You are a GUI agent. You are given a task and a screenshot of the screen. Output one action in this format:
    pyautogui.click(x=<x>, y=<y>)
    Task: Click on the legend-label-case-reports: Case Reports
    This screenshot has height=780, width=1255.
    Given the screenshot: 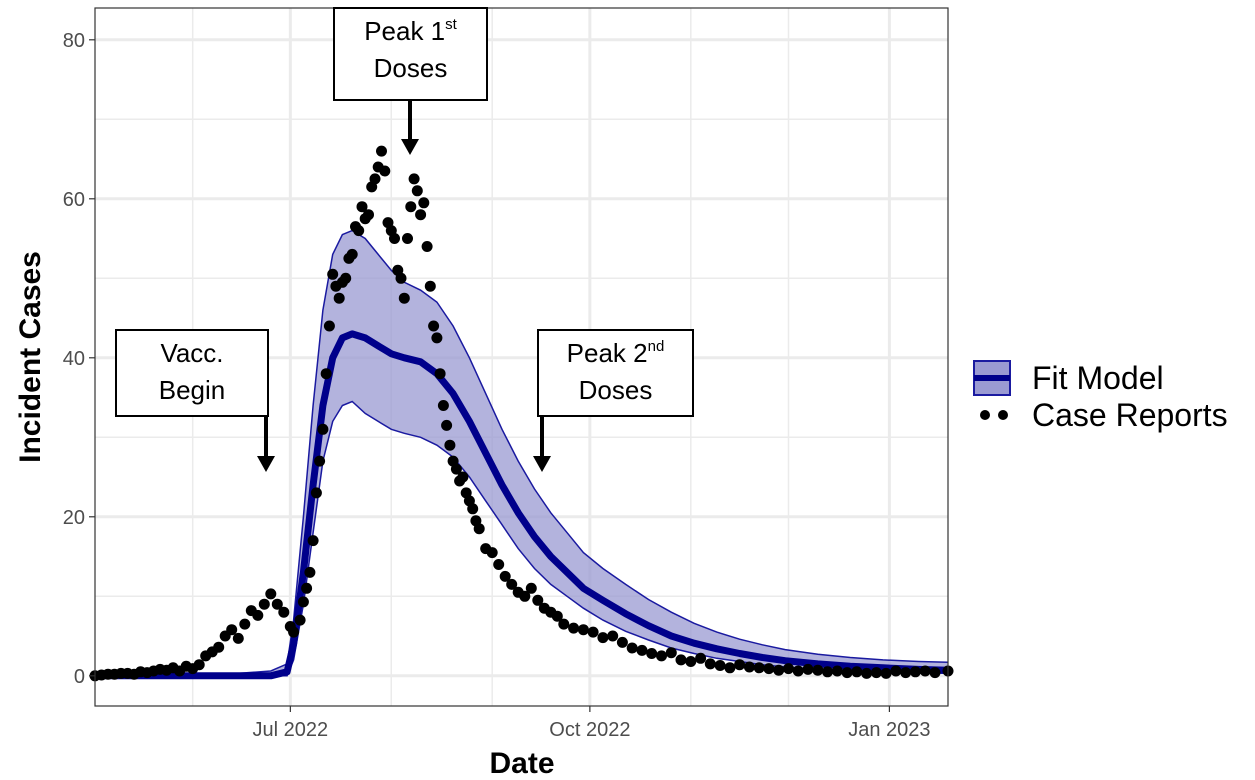 What is the action you would take?
    pyautogui.click(x=1130, y=415)
    